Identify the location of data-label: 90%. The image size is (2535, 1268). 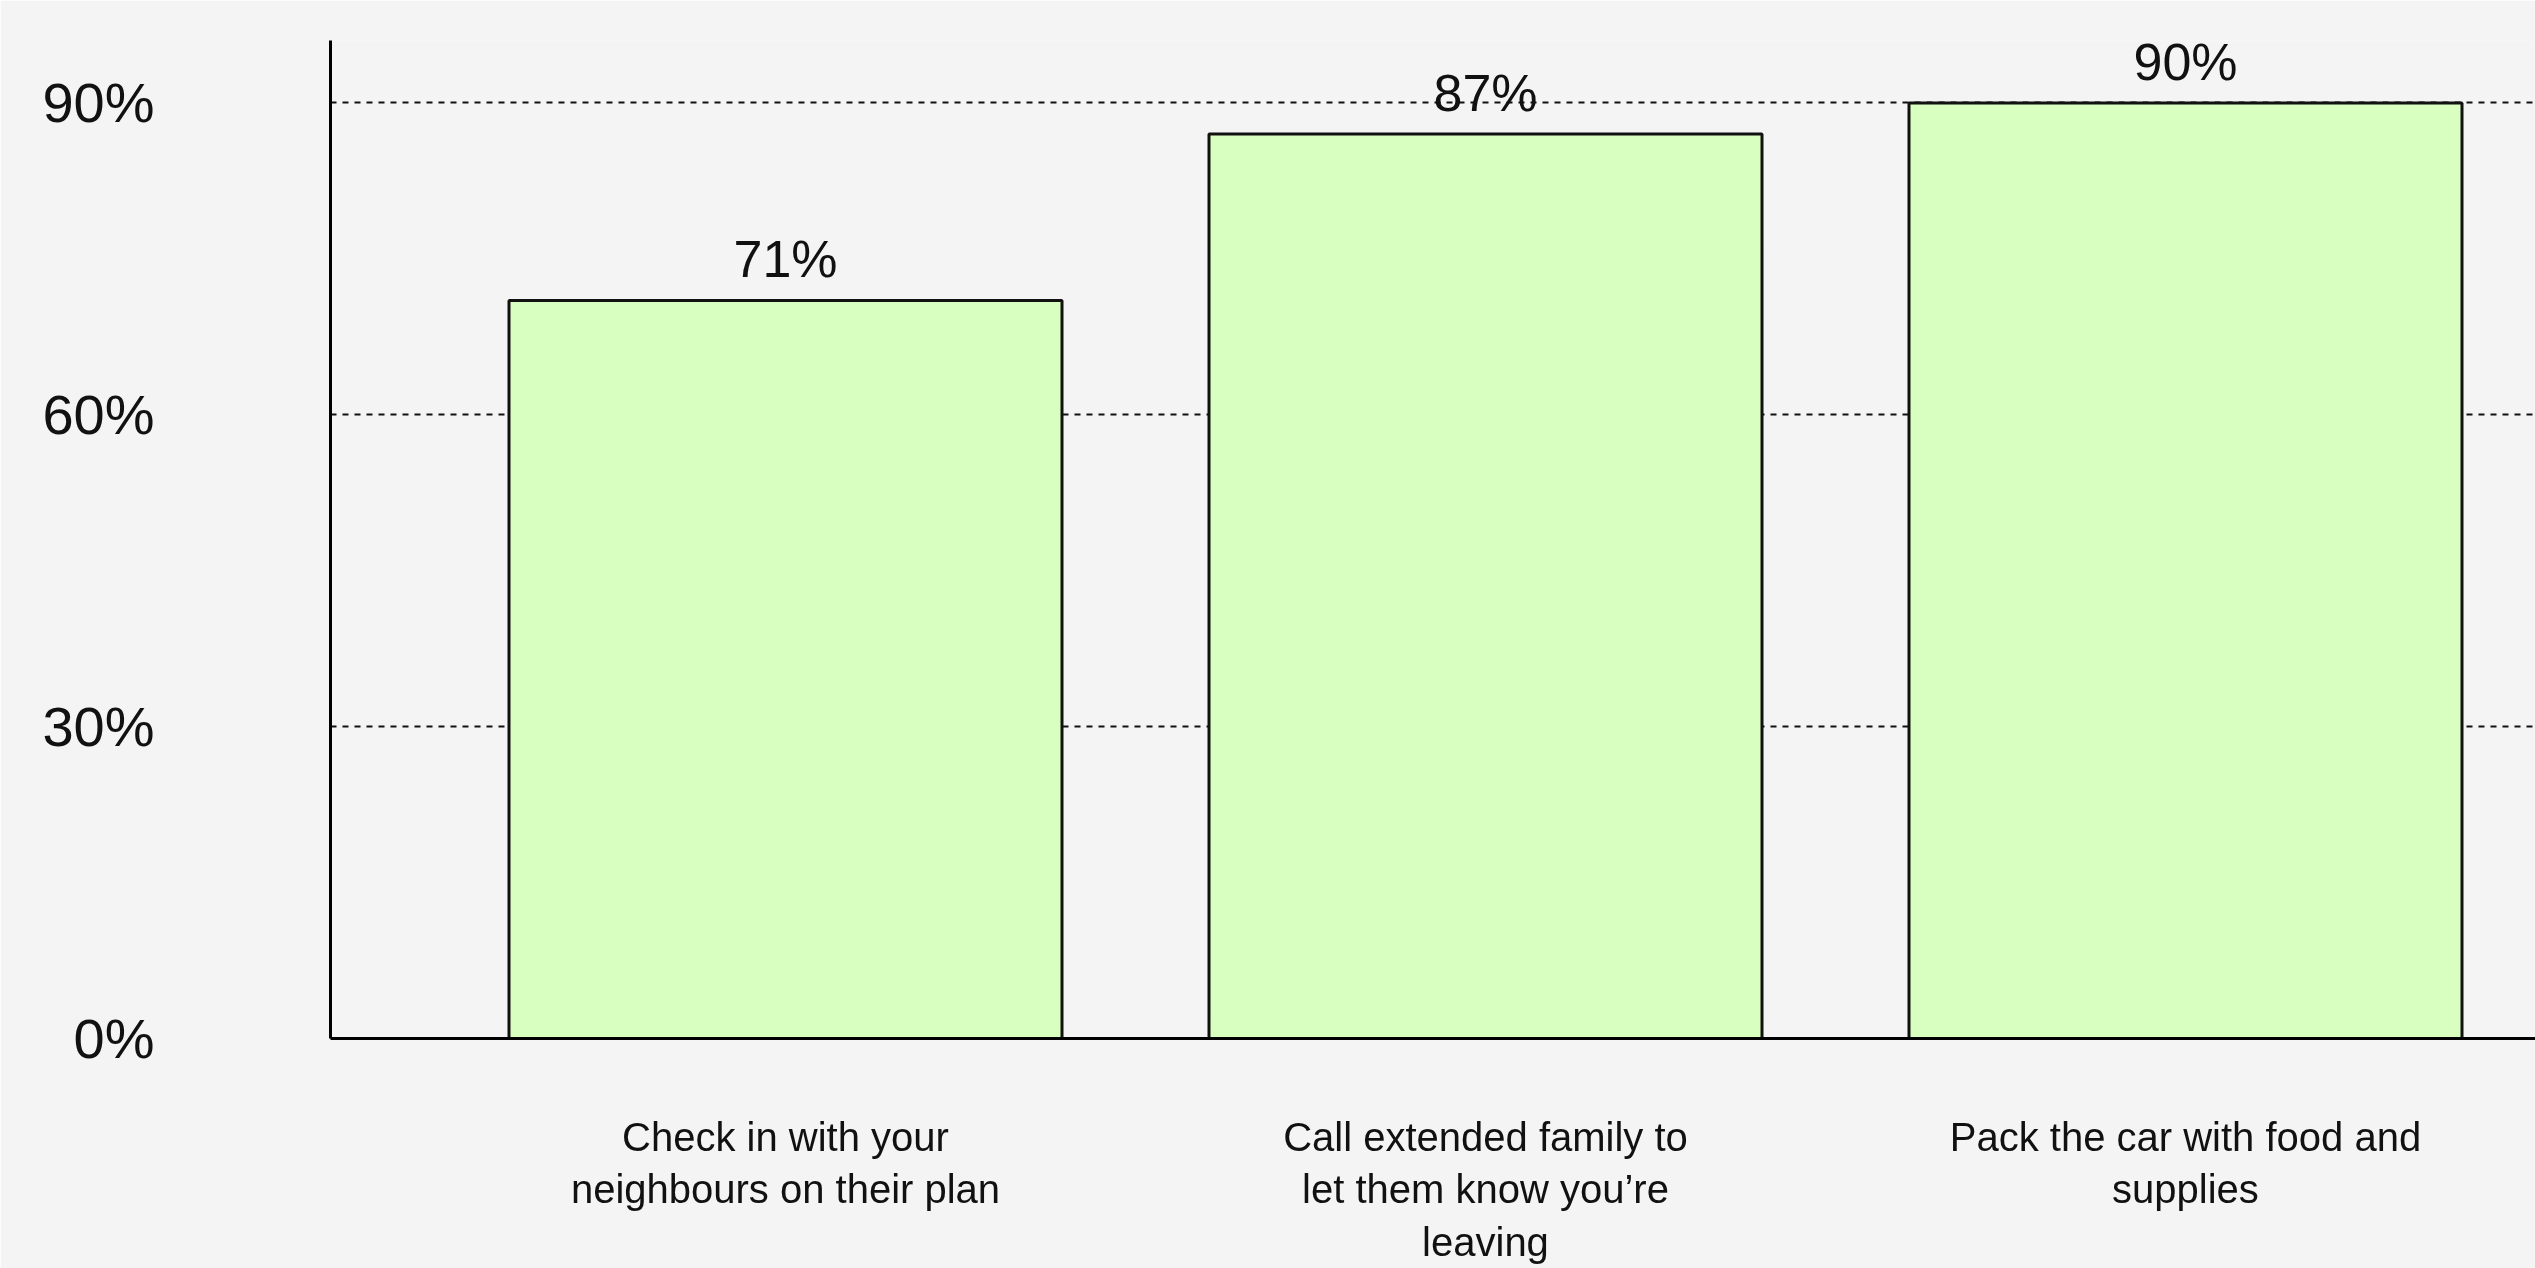
(2185, 61).